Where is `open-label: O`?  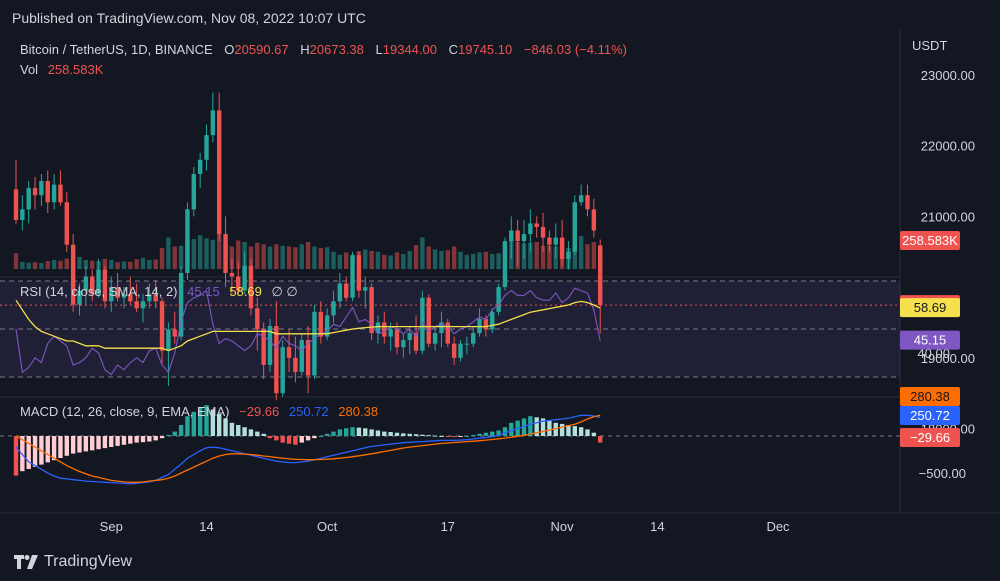 open-label: O is located at coordinates (229, 49).